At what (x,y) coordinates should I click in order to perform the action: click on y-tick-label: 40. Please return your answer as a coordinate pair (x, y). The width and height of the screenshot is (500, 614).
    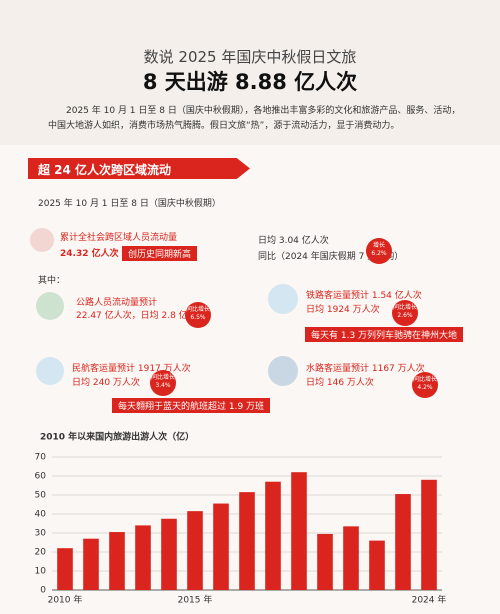
    Looking at the image, I should click on (41, 515).